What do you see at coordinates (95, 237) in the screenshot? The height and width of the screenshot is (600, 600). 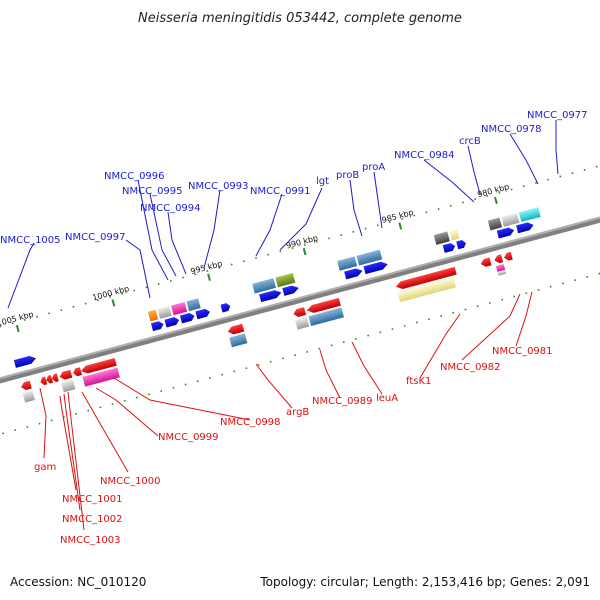 I see `gene-label-NMCC_0997: NMCC_0997` at bounding box center [95, 237].